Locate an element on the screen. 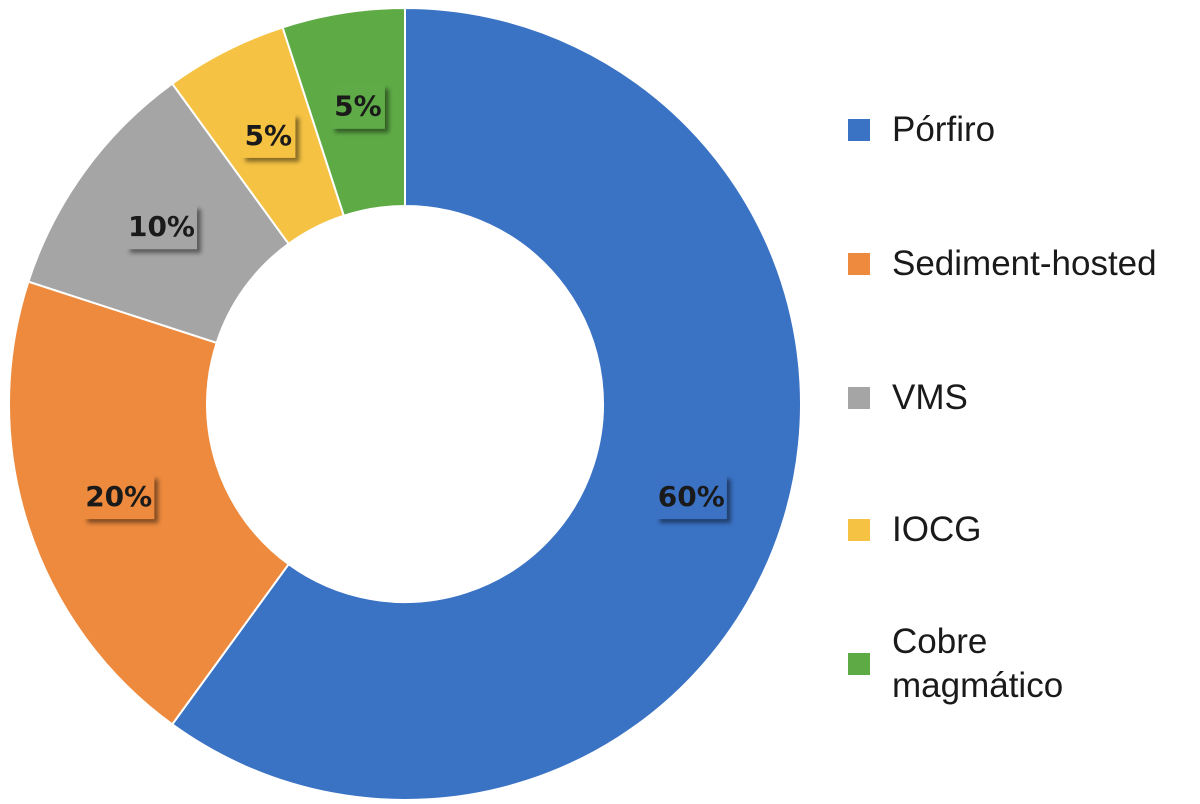 Image resolution: width=1200 pixels, height=804 pixels. legend-label-sediment-hosted: Sediment-hosted is located at coordinates (1024, 263).